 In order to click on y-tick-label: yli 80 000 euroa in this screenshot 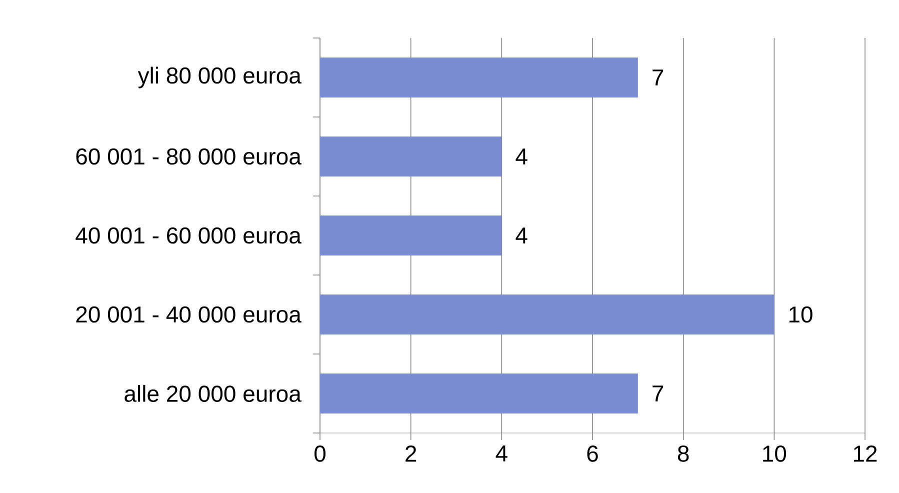, I will do `click(220, 77)`.